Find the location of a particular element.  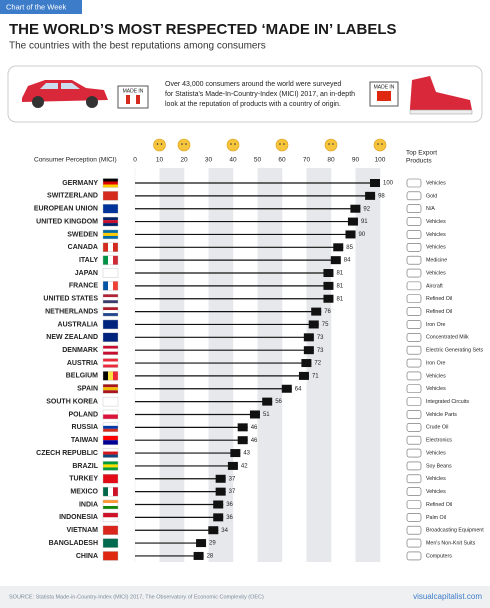

product-label: Electric Generating Sets is located at coordinates (454, 351).